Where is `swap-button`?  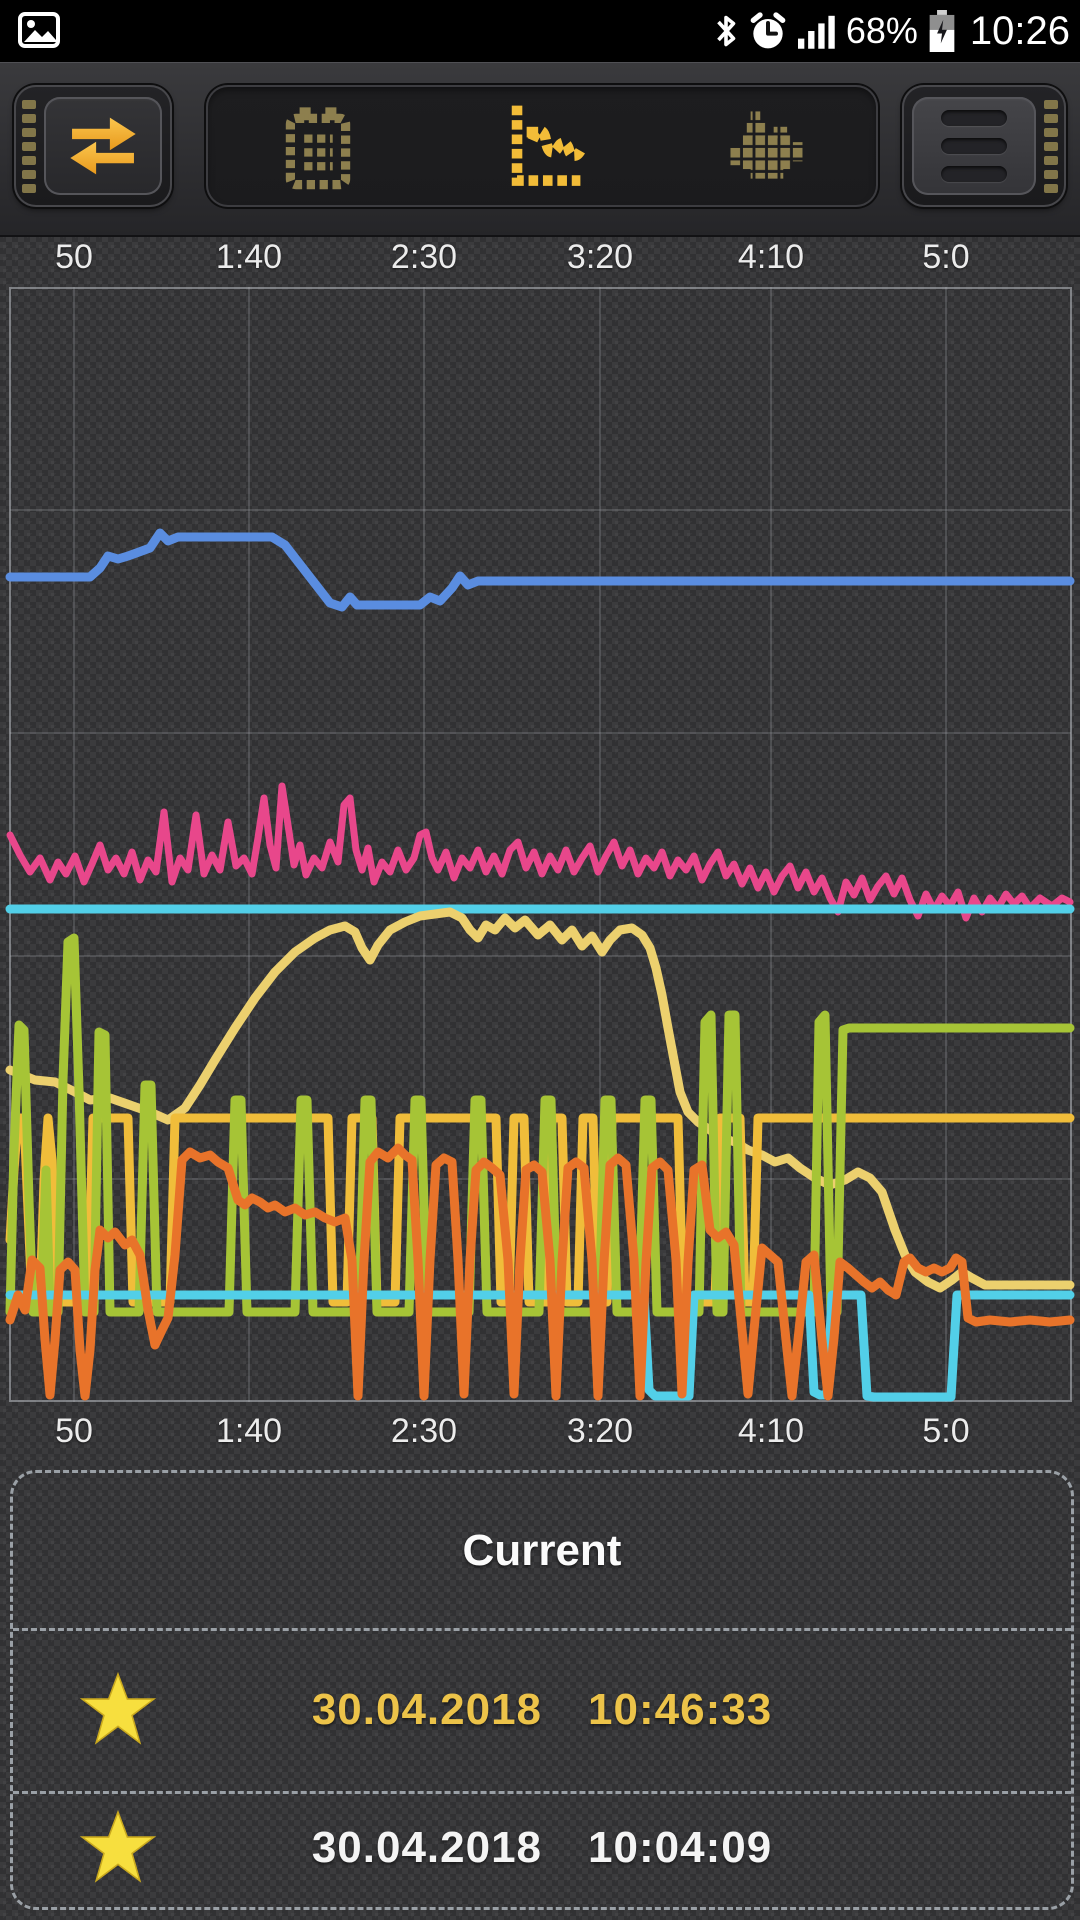 swap-button is located at coordinates (93, 146).